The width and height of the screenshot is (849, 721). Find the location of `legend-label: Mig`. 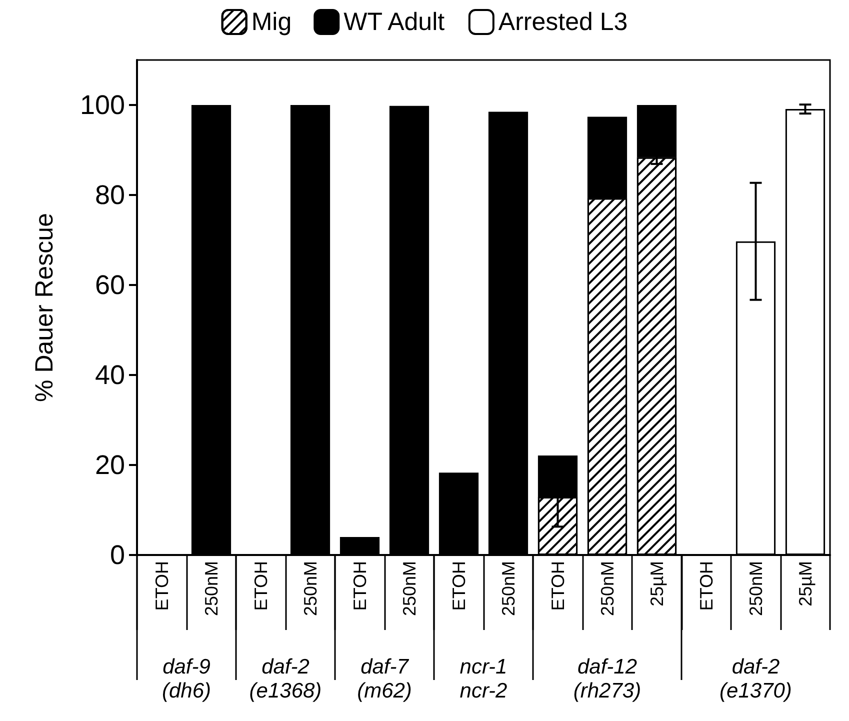

legend-label: Mig is located at coordinates (271, 22).